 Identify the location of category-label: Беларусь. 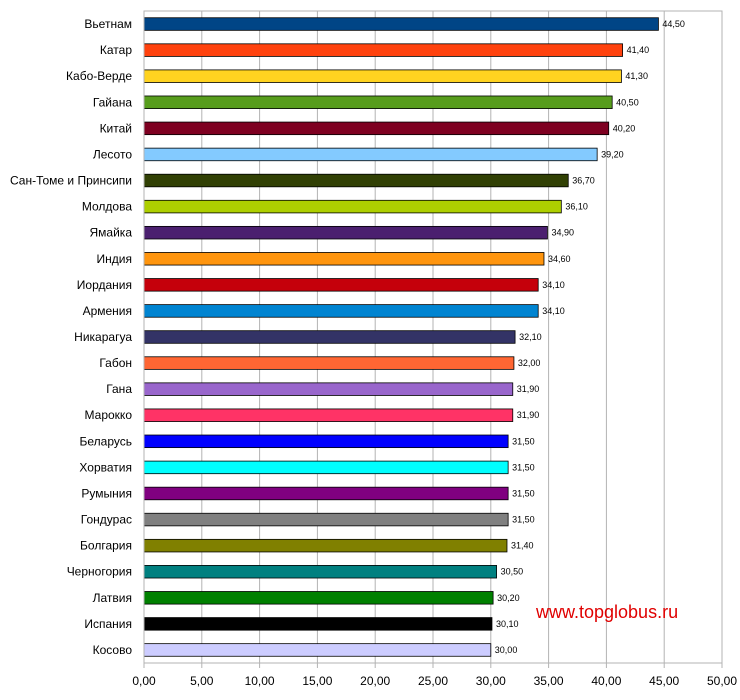
(106, 441).